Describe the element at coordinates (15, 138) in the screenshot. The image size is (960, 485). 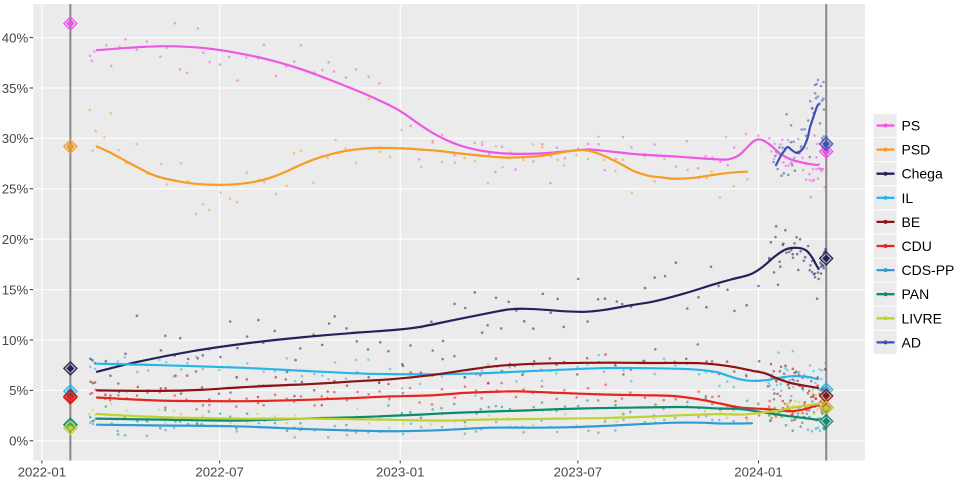
I see `svg-text: 30%` at that location.